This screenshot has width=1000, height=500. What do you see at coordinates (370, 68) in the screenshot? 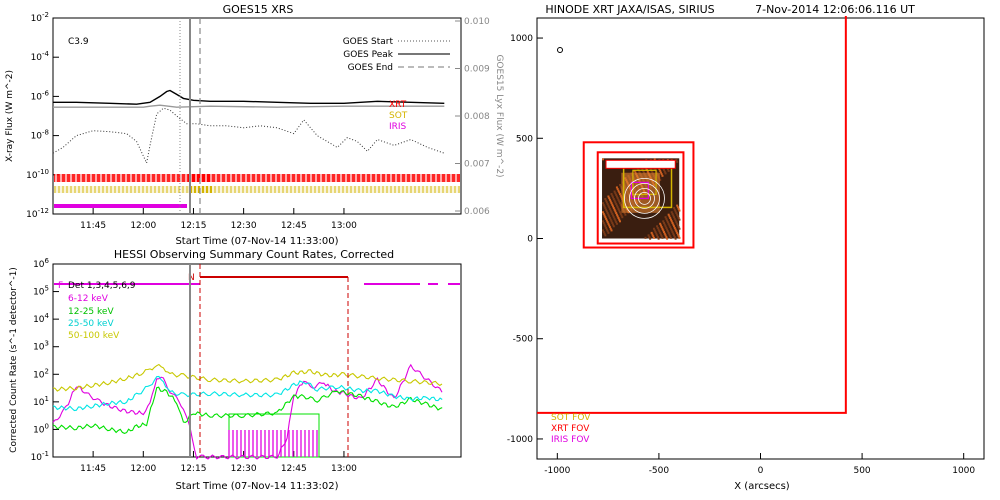
I see `legend-goes-end: GOES End` at bounding box center [370, 68].